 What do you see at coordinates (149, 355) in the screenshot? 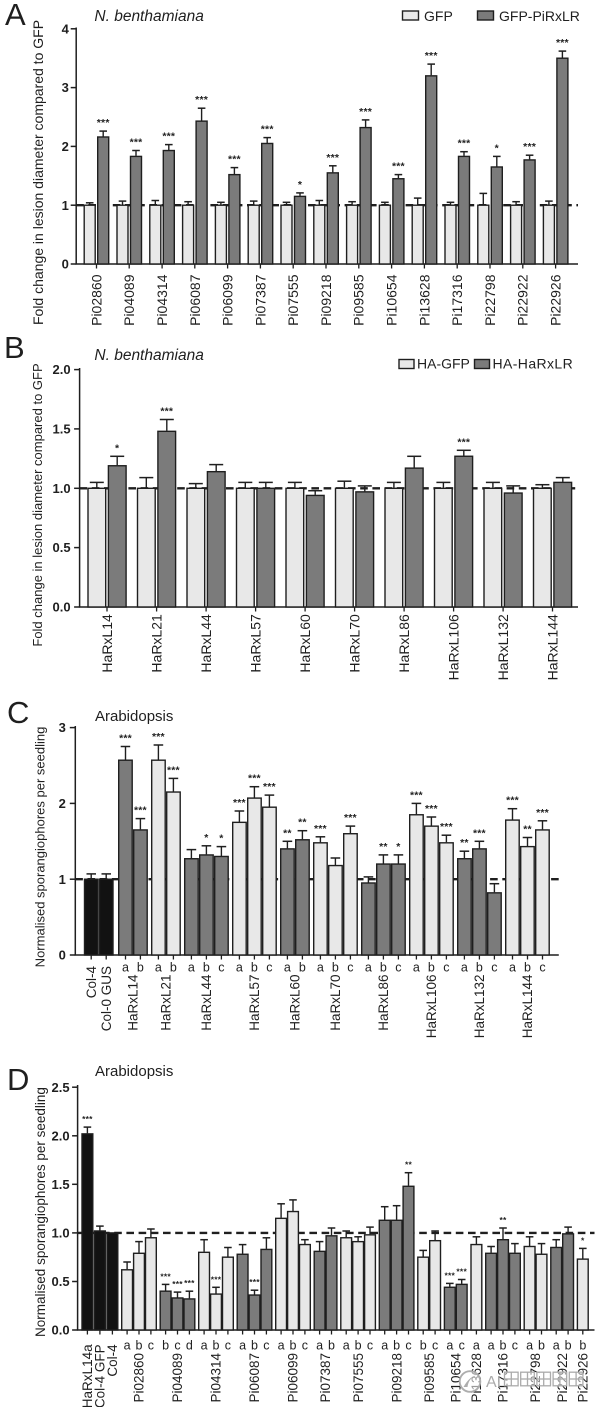
I see `svg-text: N. benthamiana` at bounding box center [149, 355].